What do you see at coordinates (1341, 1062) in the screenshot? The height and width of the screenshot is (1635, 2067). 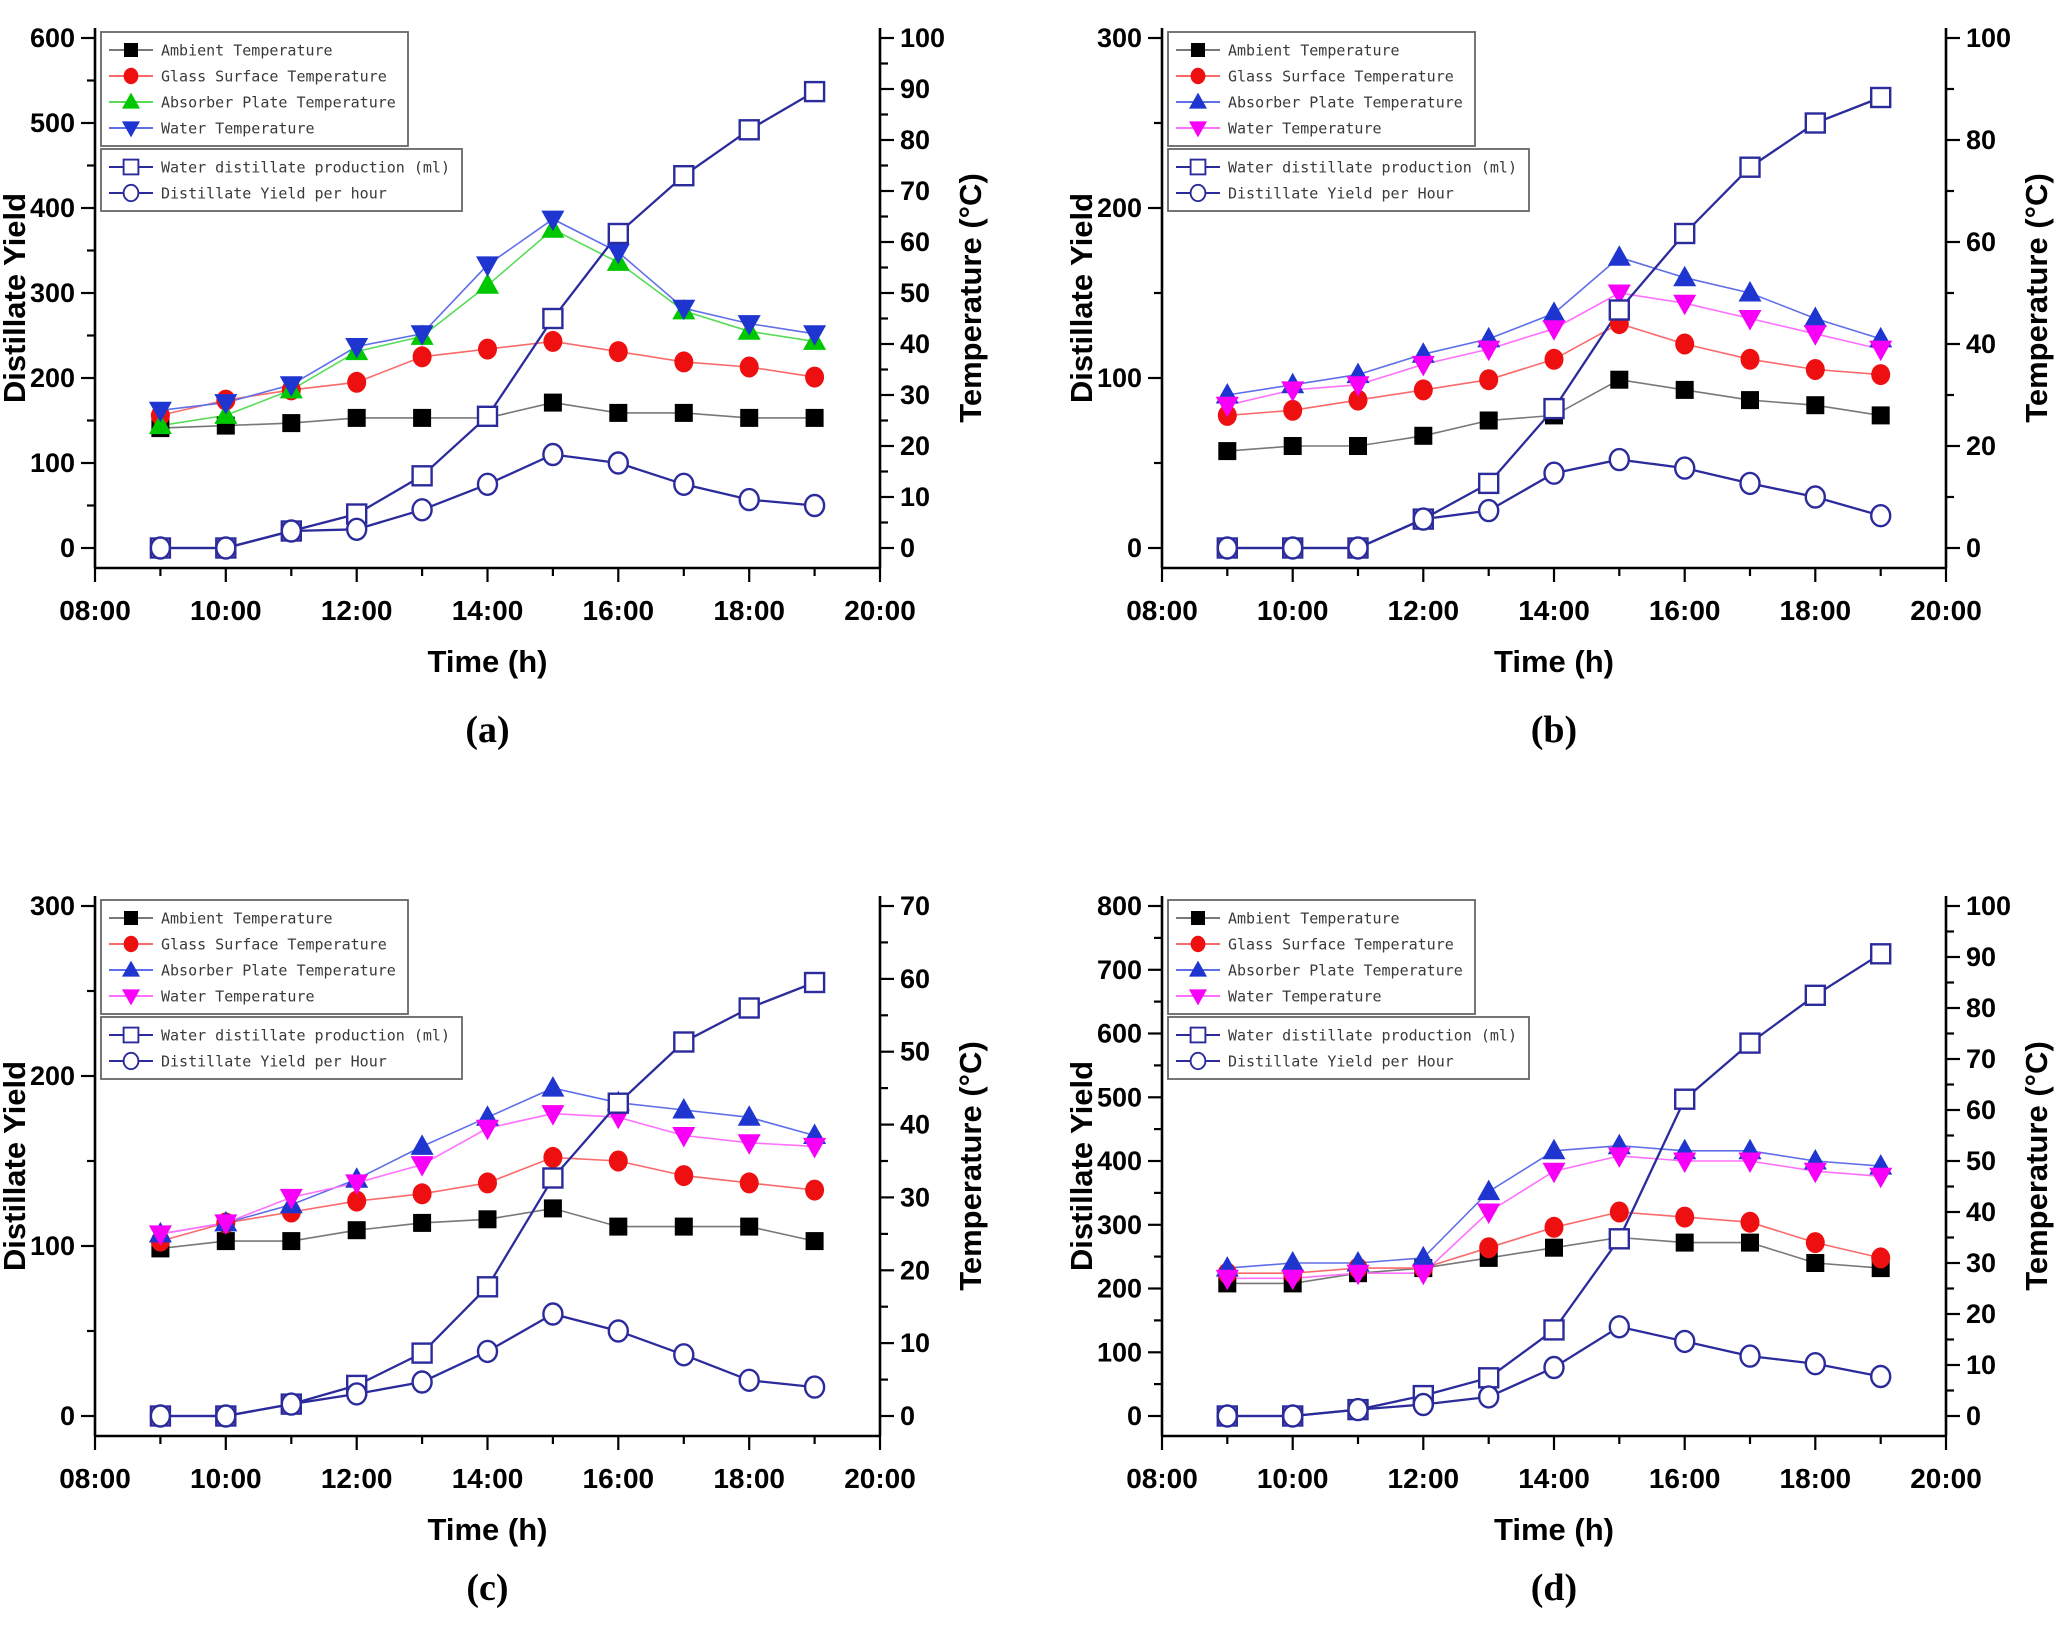 I see `svg-text: Distillate Yield per Hour` at bounding box center [1341, 1062].